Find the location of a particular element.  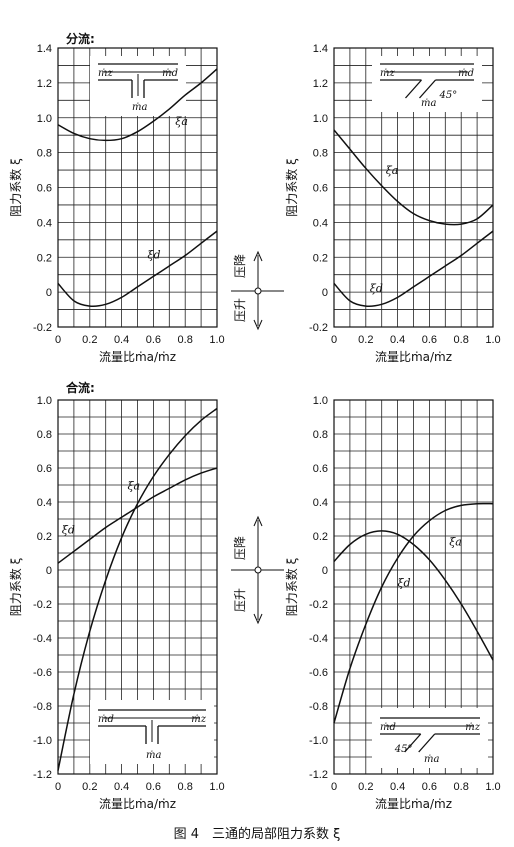

pressure-drop-label-top: 压降 is located at coordinates (240, 266).